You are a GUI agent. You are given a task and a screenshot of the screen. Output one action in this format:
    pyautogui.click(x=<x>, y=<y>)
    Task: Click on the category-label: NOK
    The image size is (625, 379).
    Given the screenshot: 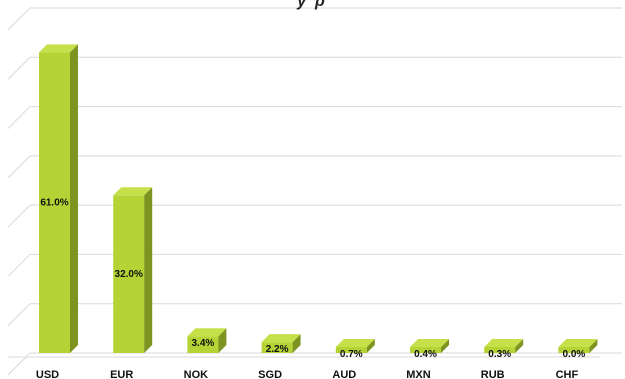 What is the action you would take?
    pyautogui.click(x=196, y=374)
    